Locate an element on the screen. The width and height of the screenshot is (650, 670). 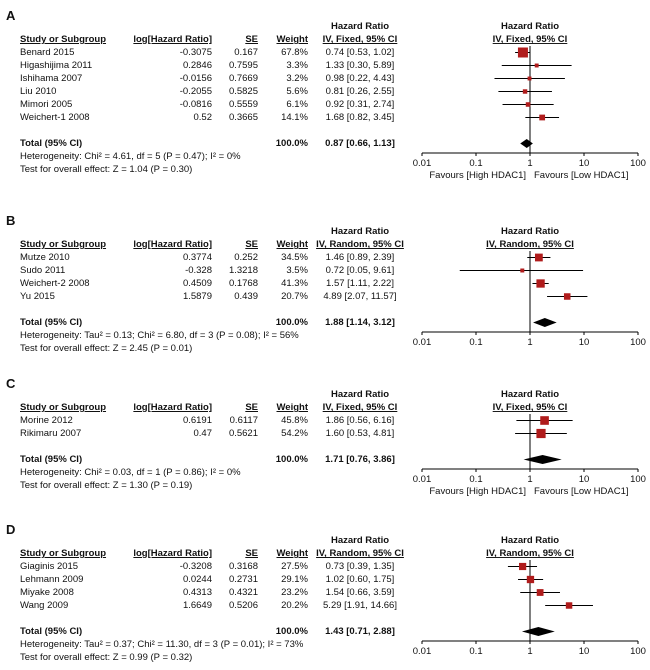
study-name: Liu 2010 is located at coordinates (38, 91).